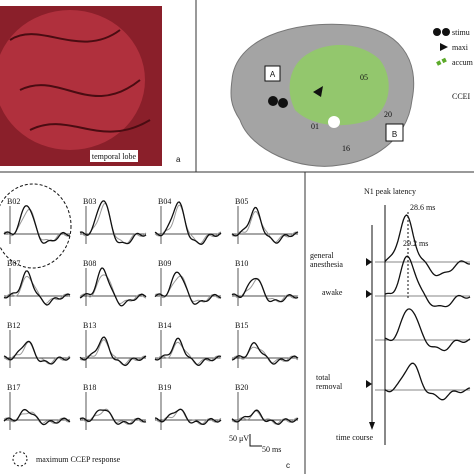 This screenshot has width=474, height=474. What do you see at coordinates (13, 325) in the screenshot?
I see `channel-label: B12` at bounding box center [13, 325].